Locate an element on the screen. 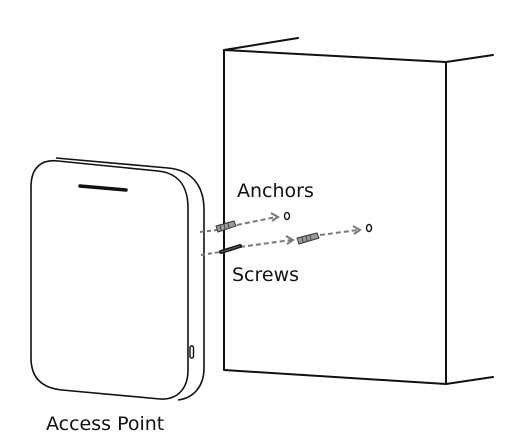 The image size is (513, 448). wall-side-bottom-edge is located at coordinates (469, 380).